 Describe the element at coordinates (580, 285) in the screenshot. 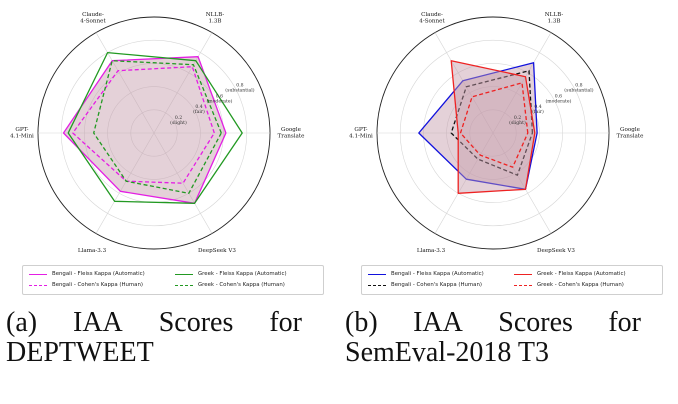

I see `legend-label: Greek - Cohen's Kappa (Human)` at that location.